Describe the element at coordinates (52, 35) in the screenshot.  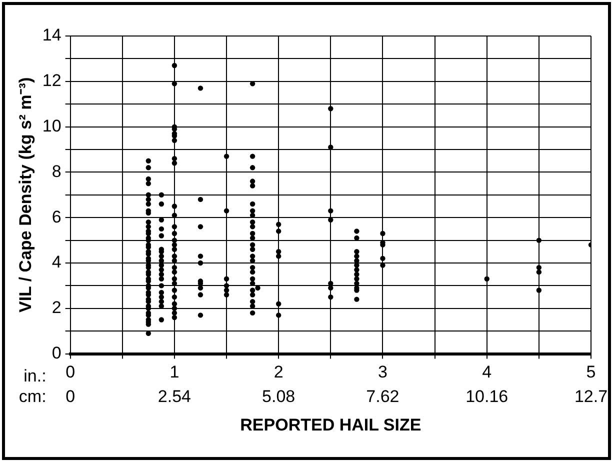
I see `y-tick-label: 14` at that location.